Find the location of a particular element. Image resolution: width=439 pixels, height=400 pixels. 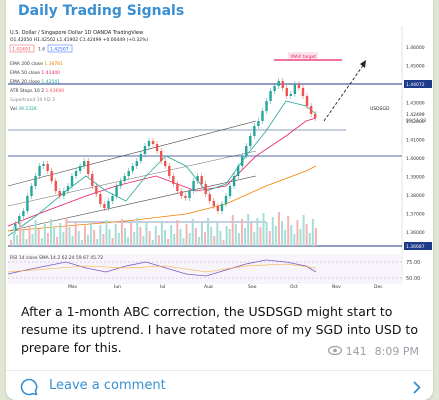

rsi-label: RSI 14 close SMA 14.2 62.24 59.67 45.72 is located at coordinates (56, 258).